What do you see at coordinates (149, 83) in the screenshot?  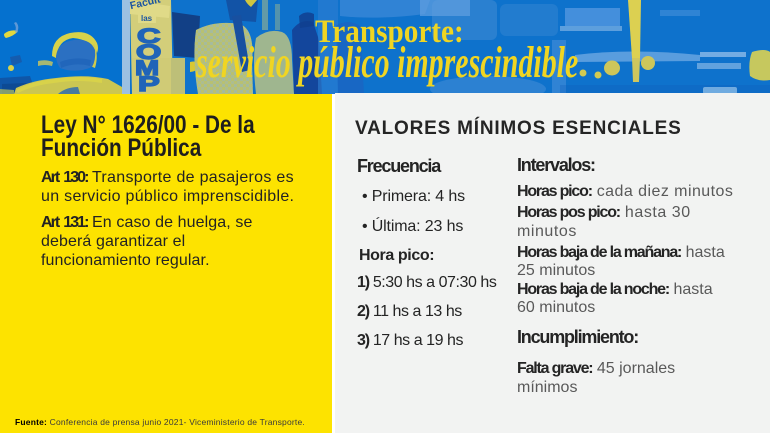 I see `svg-text: P` at bounding box center [149, 83].